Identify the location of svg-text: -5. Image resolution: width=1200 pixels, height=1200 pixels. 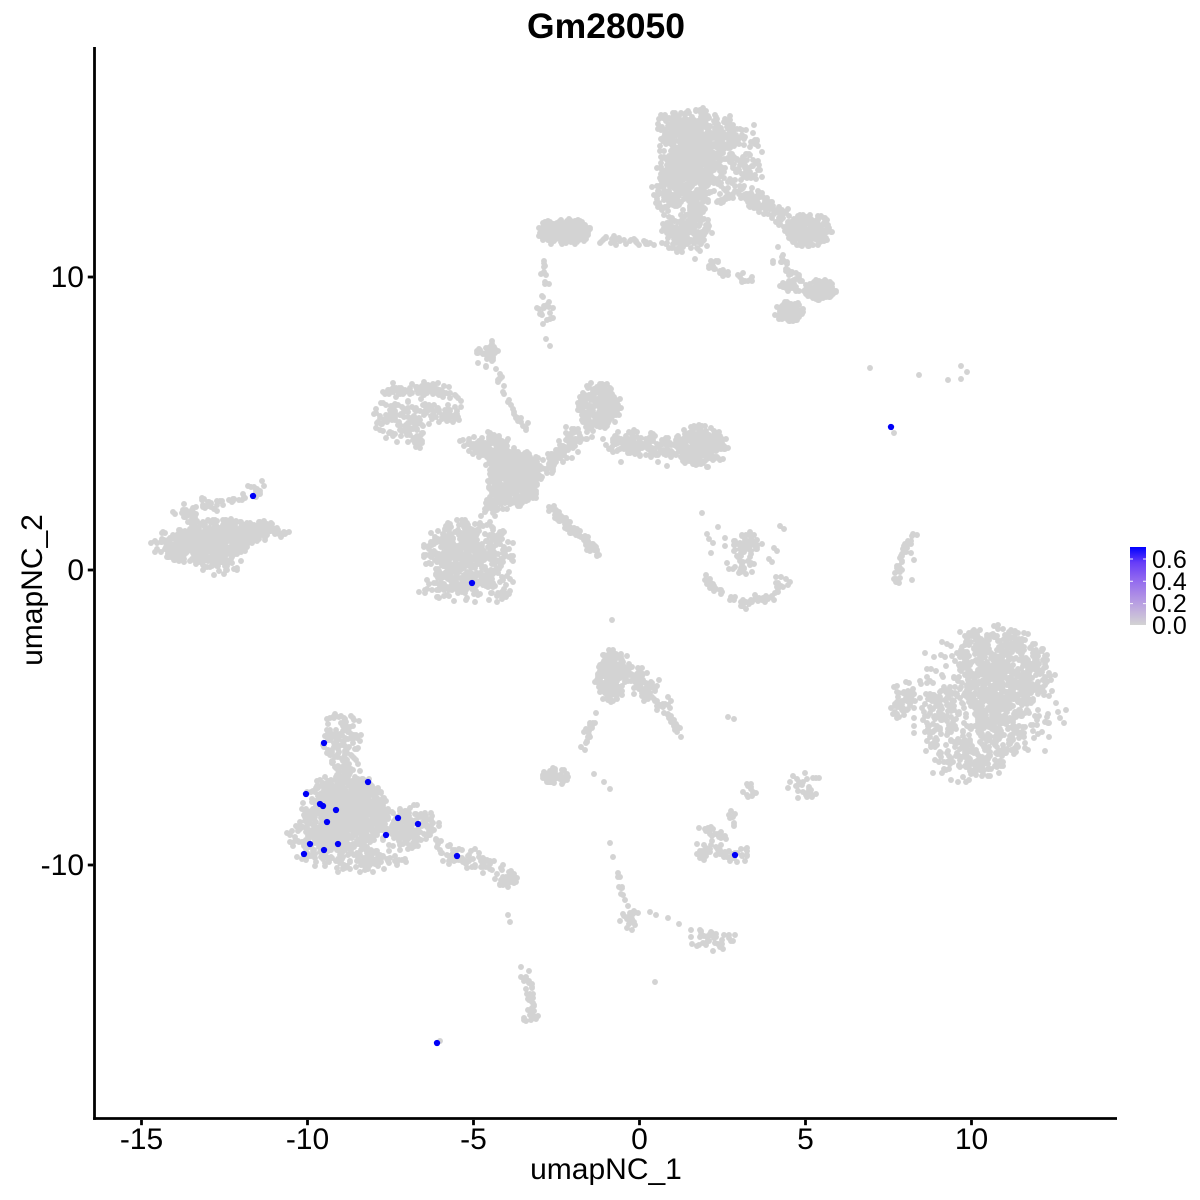
(473, 1139).